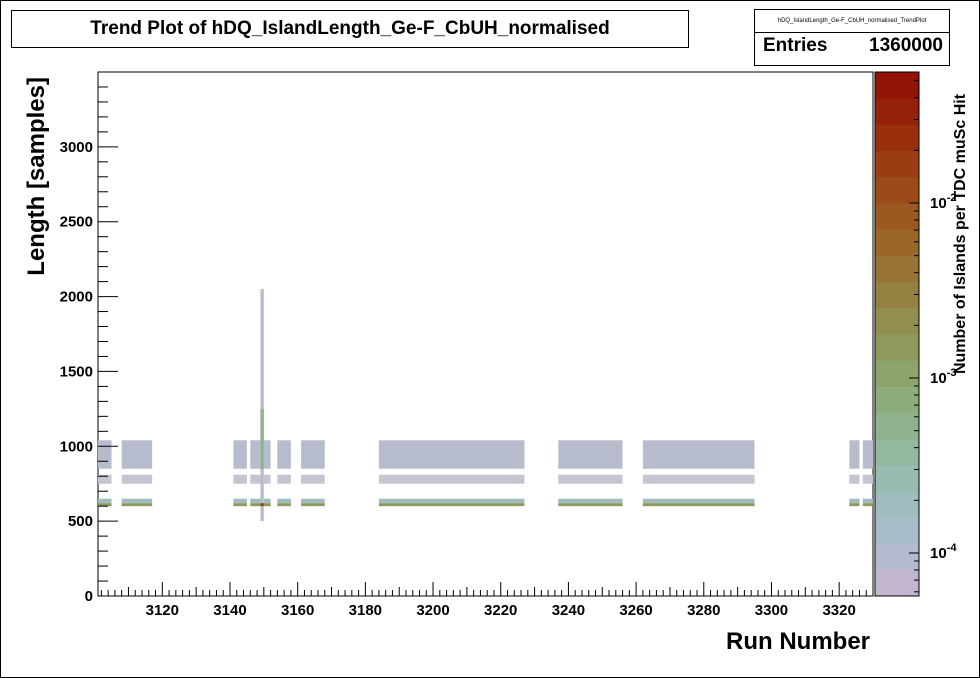  What do you see at coordinates (76, 297) in the screenshot?
I see `y-tick-label: 2000` at bounding box center [76, 297].